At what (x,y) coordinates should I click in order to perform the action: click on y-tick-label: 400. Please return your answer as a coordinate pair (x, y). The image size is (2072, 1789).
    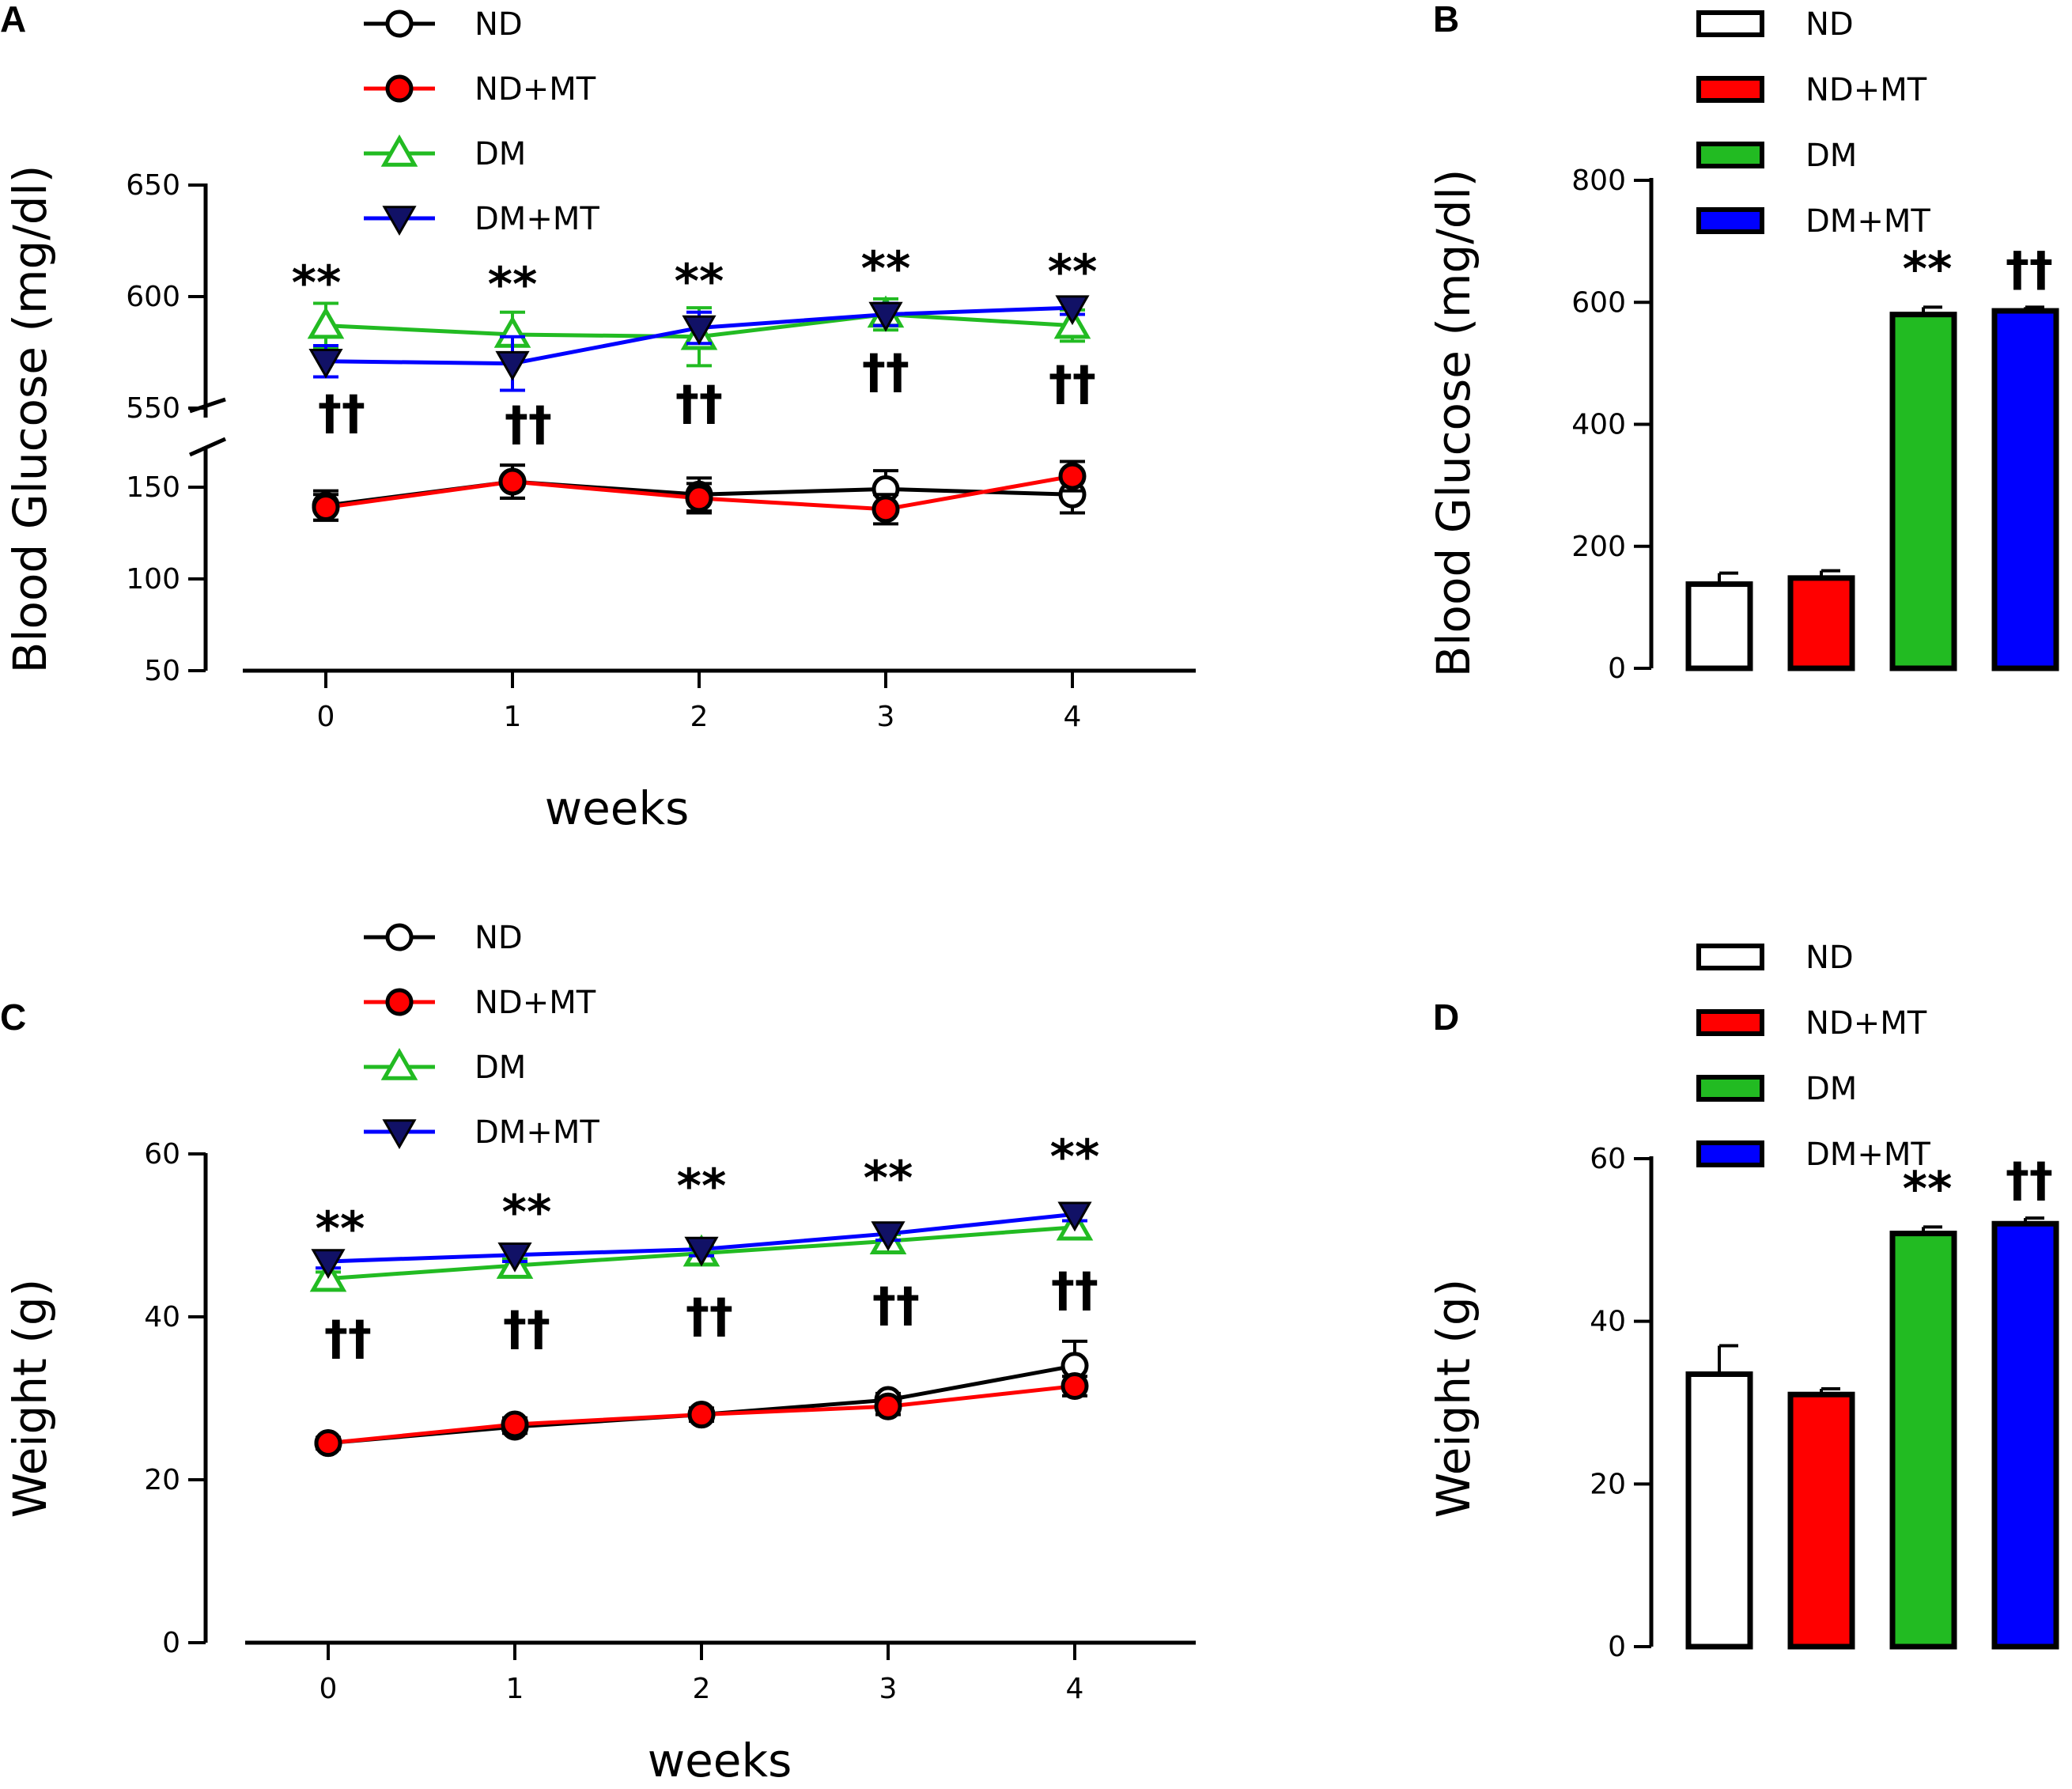
    Looking at the image, I should click on (1598, 425).